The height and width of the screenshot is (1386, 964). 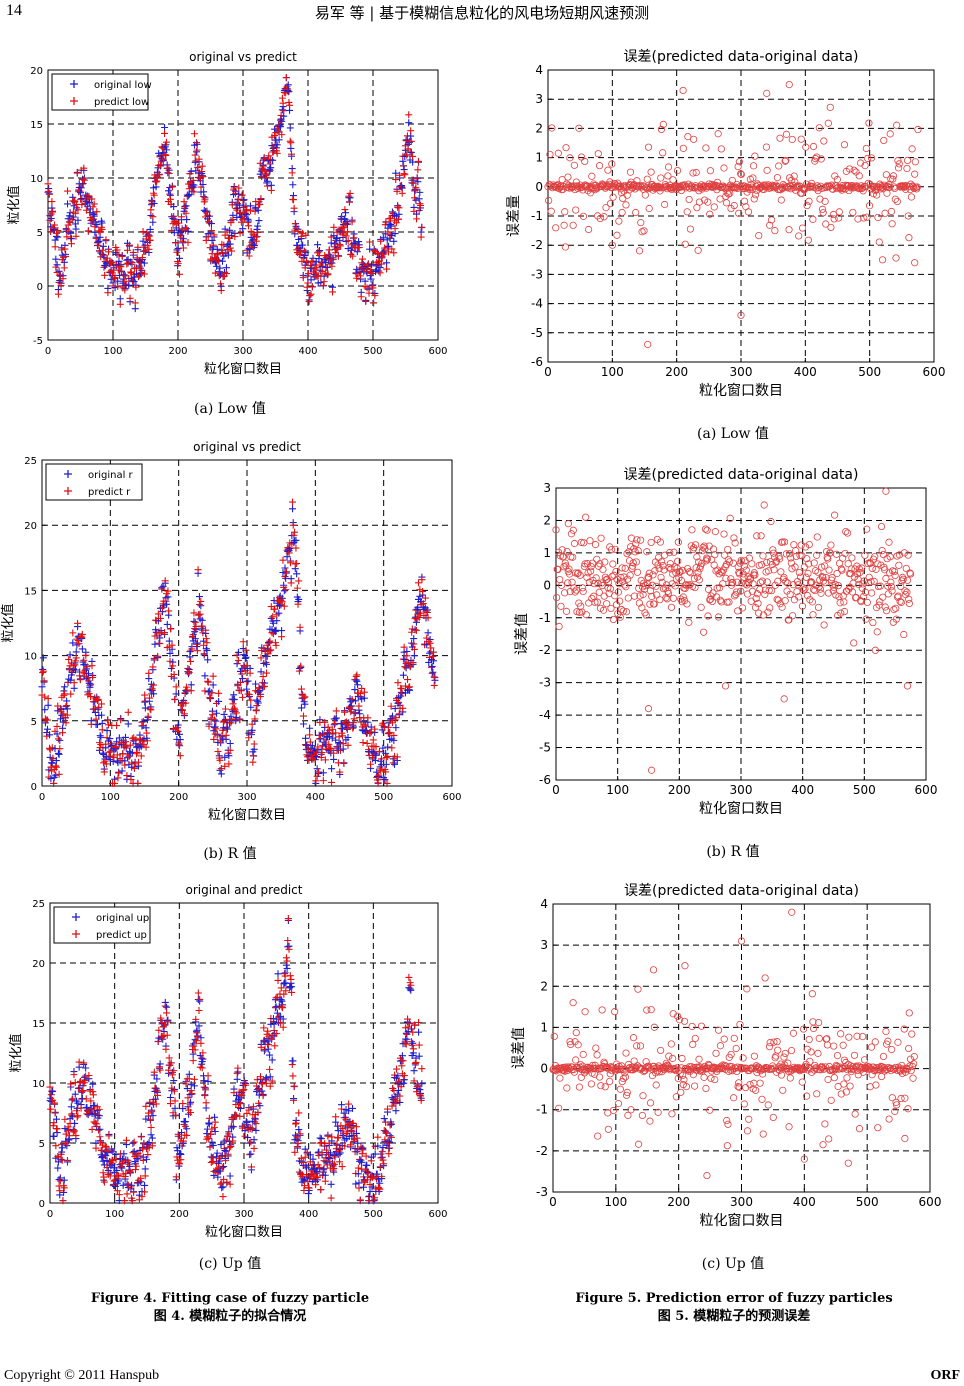 What do you see at coordinates (741, 57) in the screenshot?
I see `chart-title: 误差(predicted data-original data)` at bounding box center [741, 57].